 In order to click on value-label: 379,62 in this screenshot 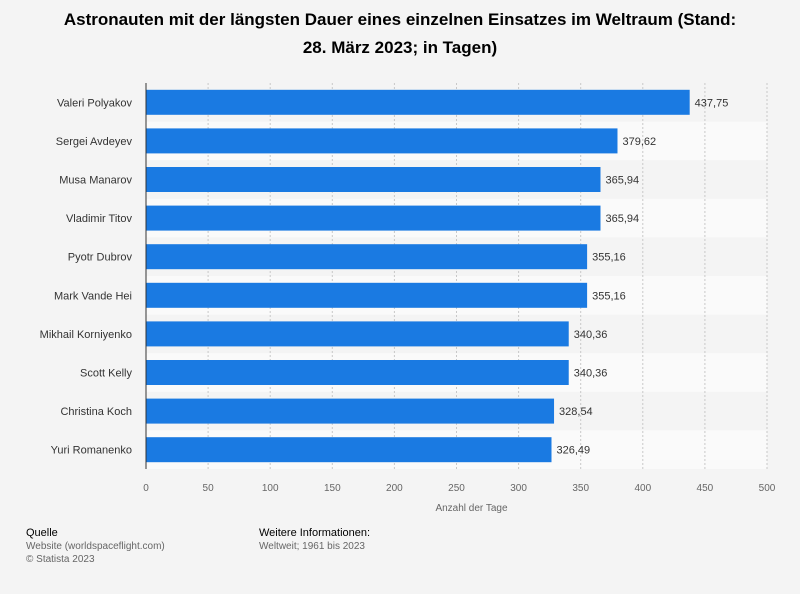, I will do `click(639, 142)`.